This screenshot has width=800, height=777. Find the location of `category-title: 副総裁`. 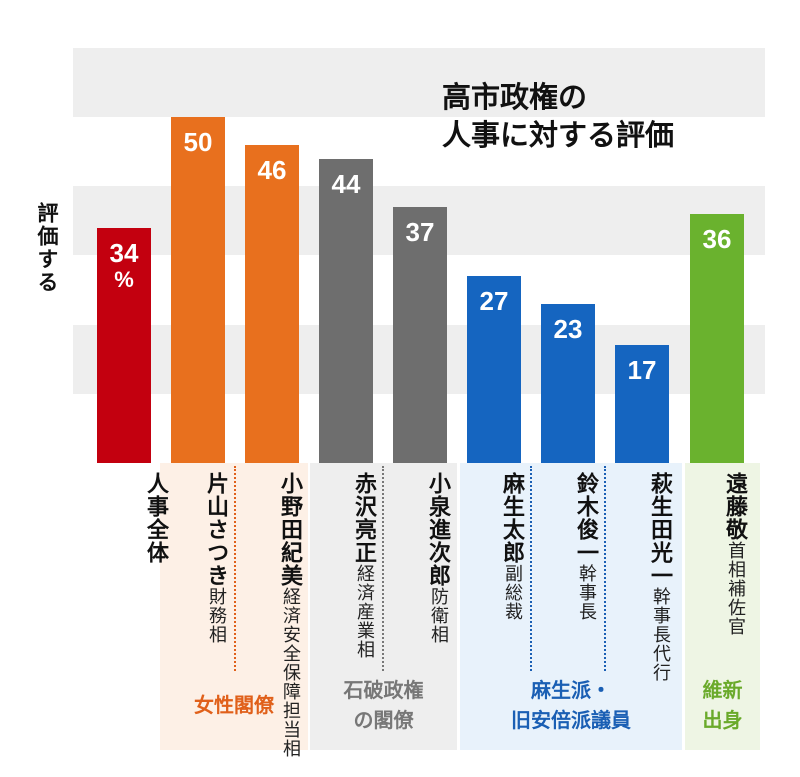

category-title: 副総裁 is located at coordinates (512, 592).